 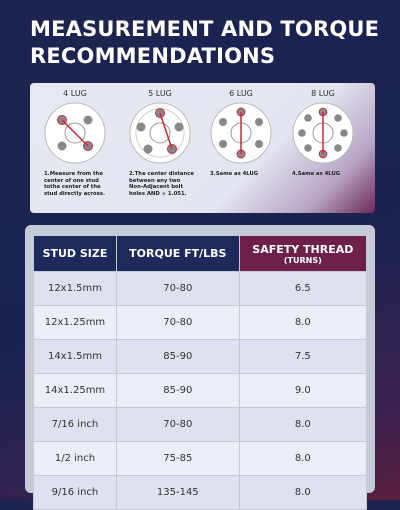 What do you see at coordinates (153, 56) in the screenshot?
I see `title-line: RECOMMENDATIONS` at bounding box center [153, 56].